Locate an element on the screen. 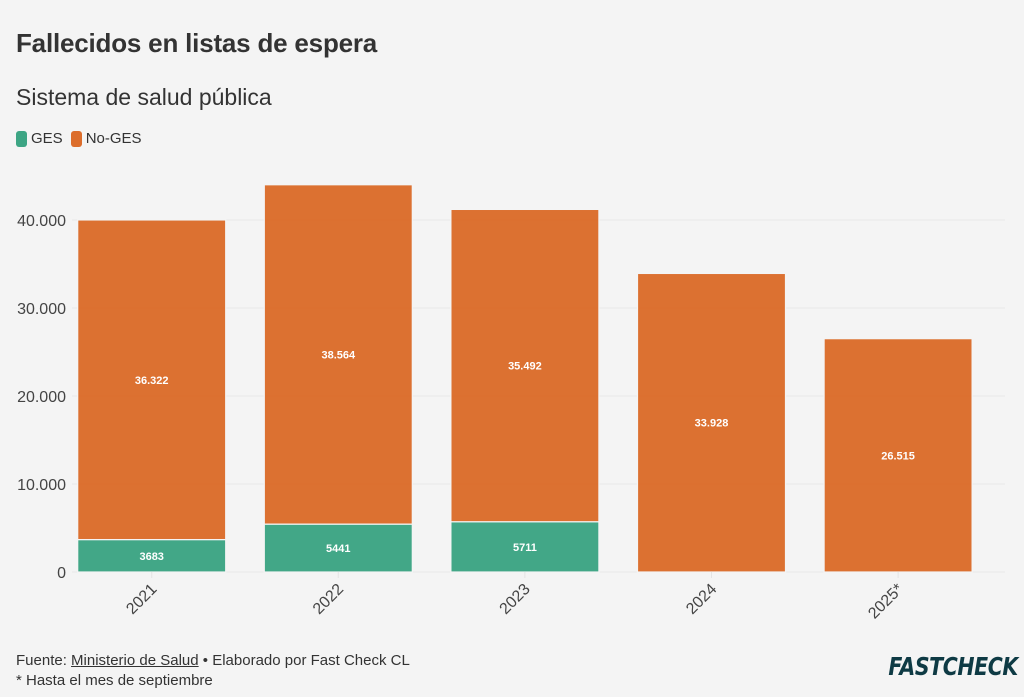 The height and width of the screenshot is (697, 1024). data-label: 5711 is located at coordinates (525, 548).